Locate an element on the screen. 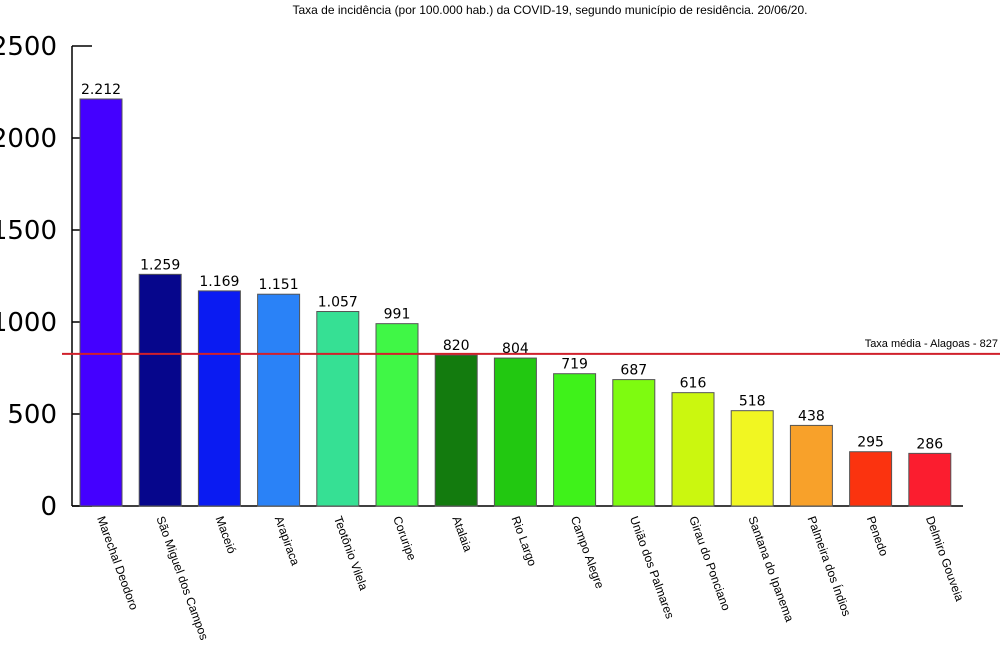 The height and width of the screenshot is (651, 1000). x-tick-label: Palmeira dos Índios is located at coordinates (830, 566).